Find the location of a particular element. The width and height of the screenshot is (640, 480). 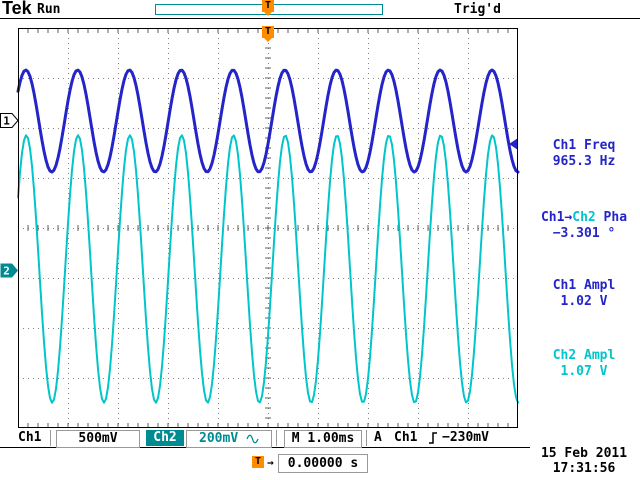

acquisition-state: Run is located at coordinates (49, 9).